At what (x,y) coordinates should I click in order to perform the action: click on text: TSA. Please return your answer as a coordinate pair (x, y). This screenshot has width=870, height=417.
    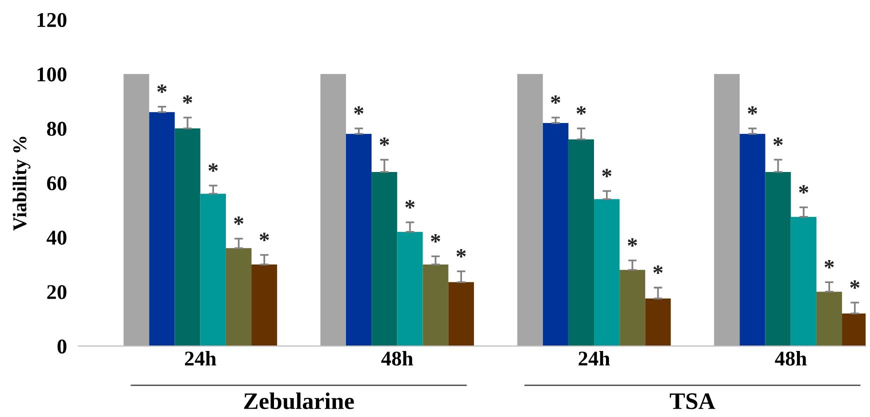
    Looking at the image, I should click on (693, 401).